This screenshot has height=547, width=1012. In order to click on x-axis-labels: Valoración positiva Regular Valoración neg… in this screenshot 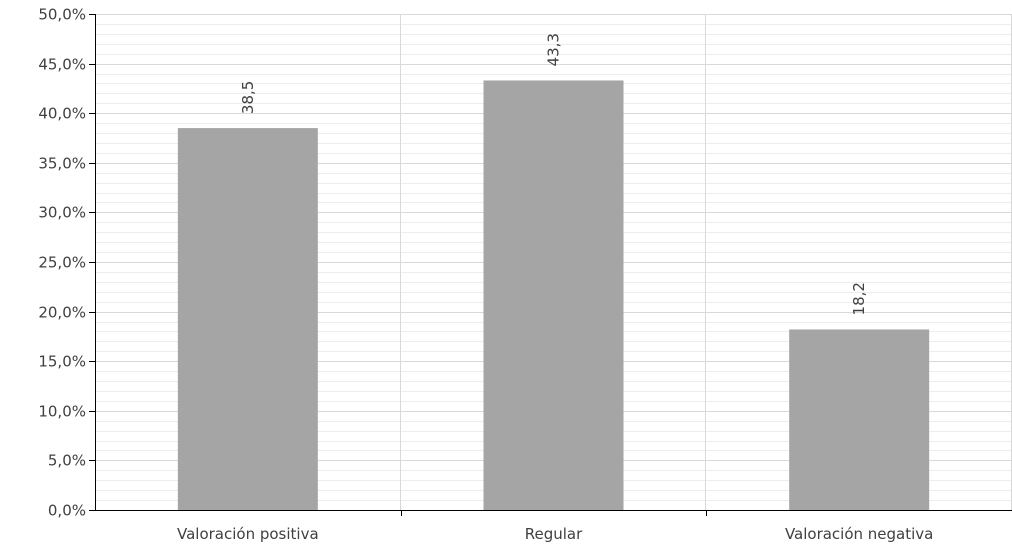, I will do `click(555, 534)`.